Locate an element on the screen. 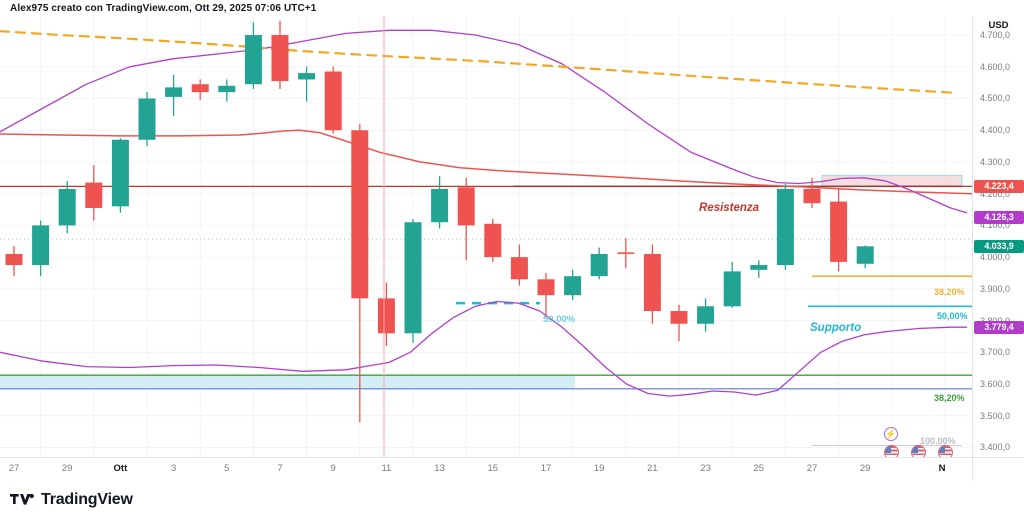  price-axis-tick: 4.600,0 is located at coordinates (995, 66).